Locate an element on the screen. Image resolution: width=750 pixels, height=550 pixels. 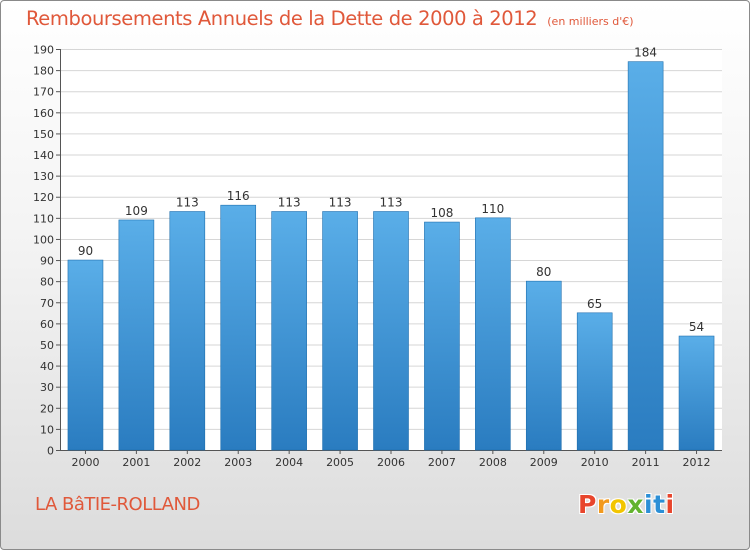
y-tick-label: 20 is located at coordinates (47, 408).